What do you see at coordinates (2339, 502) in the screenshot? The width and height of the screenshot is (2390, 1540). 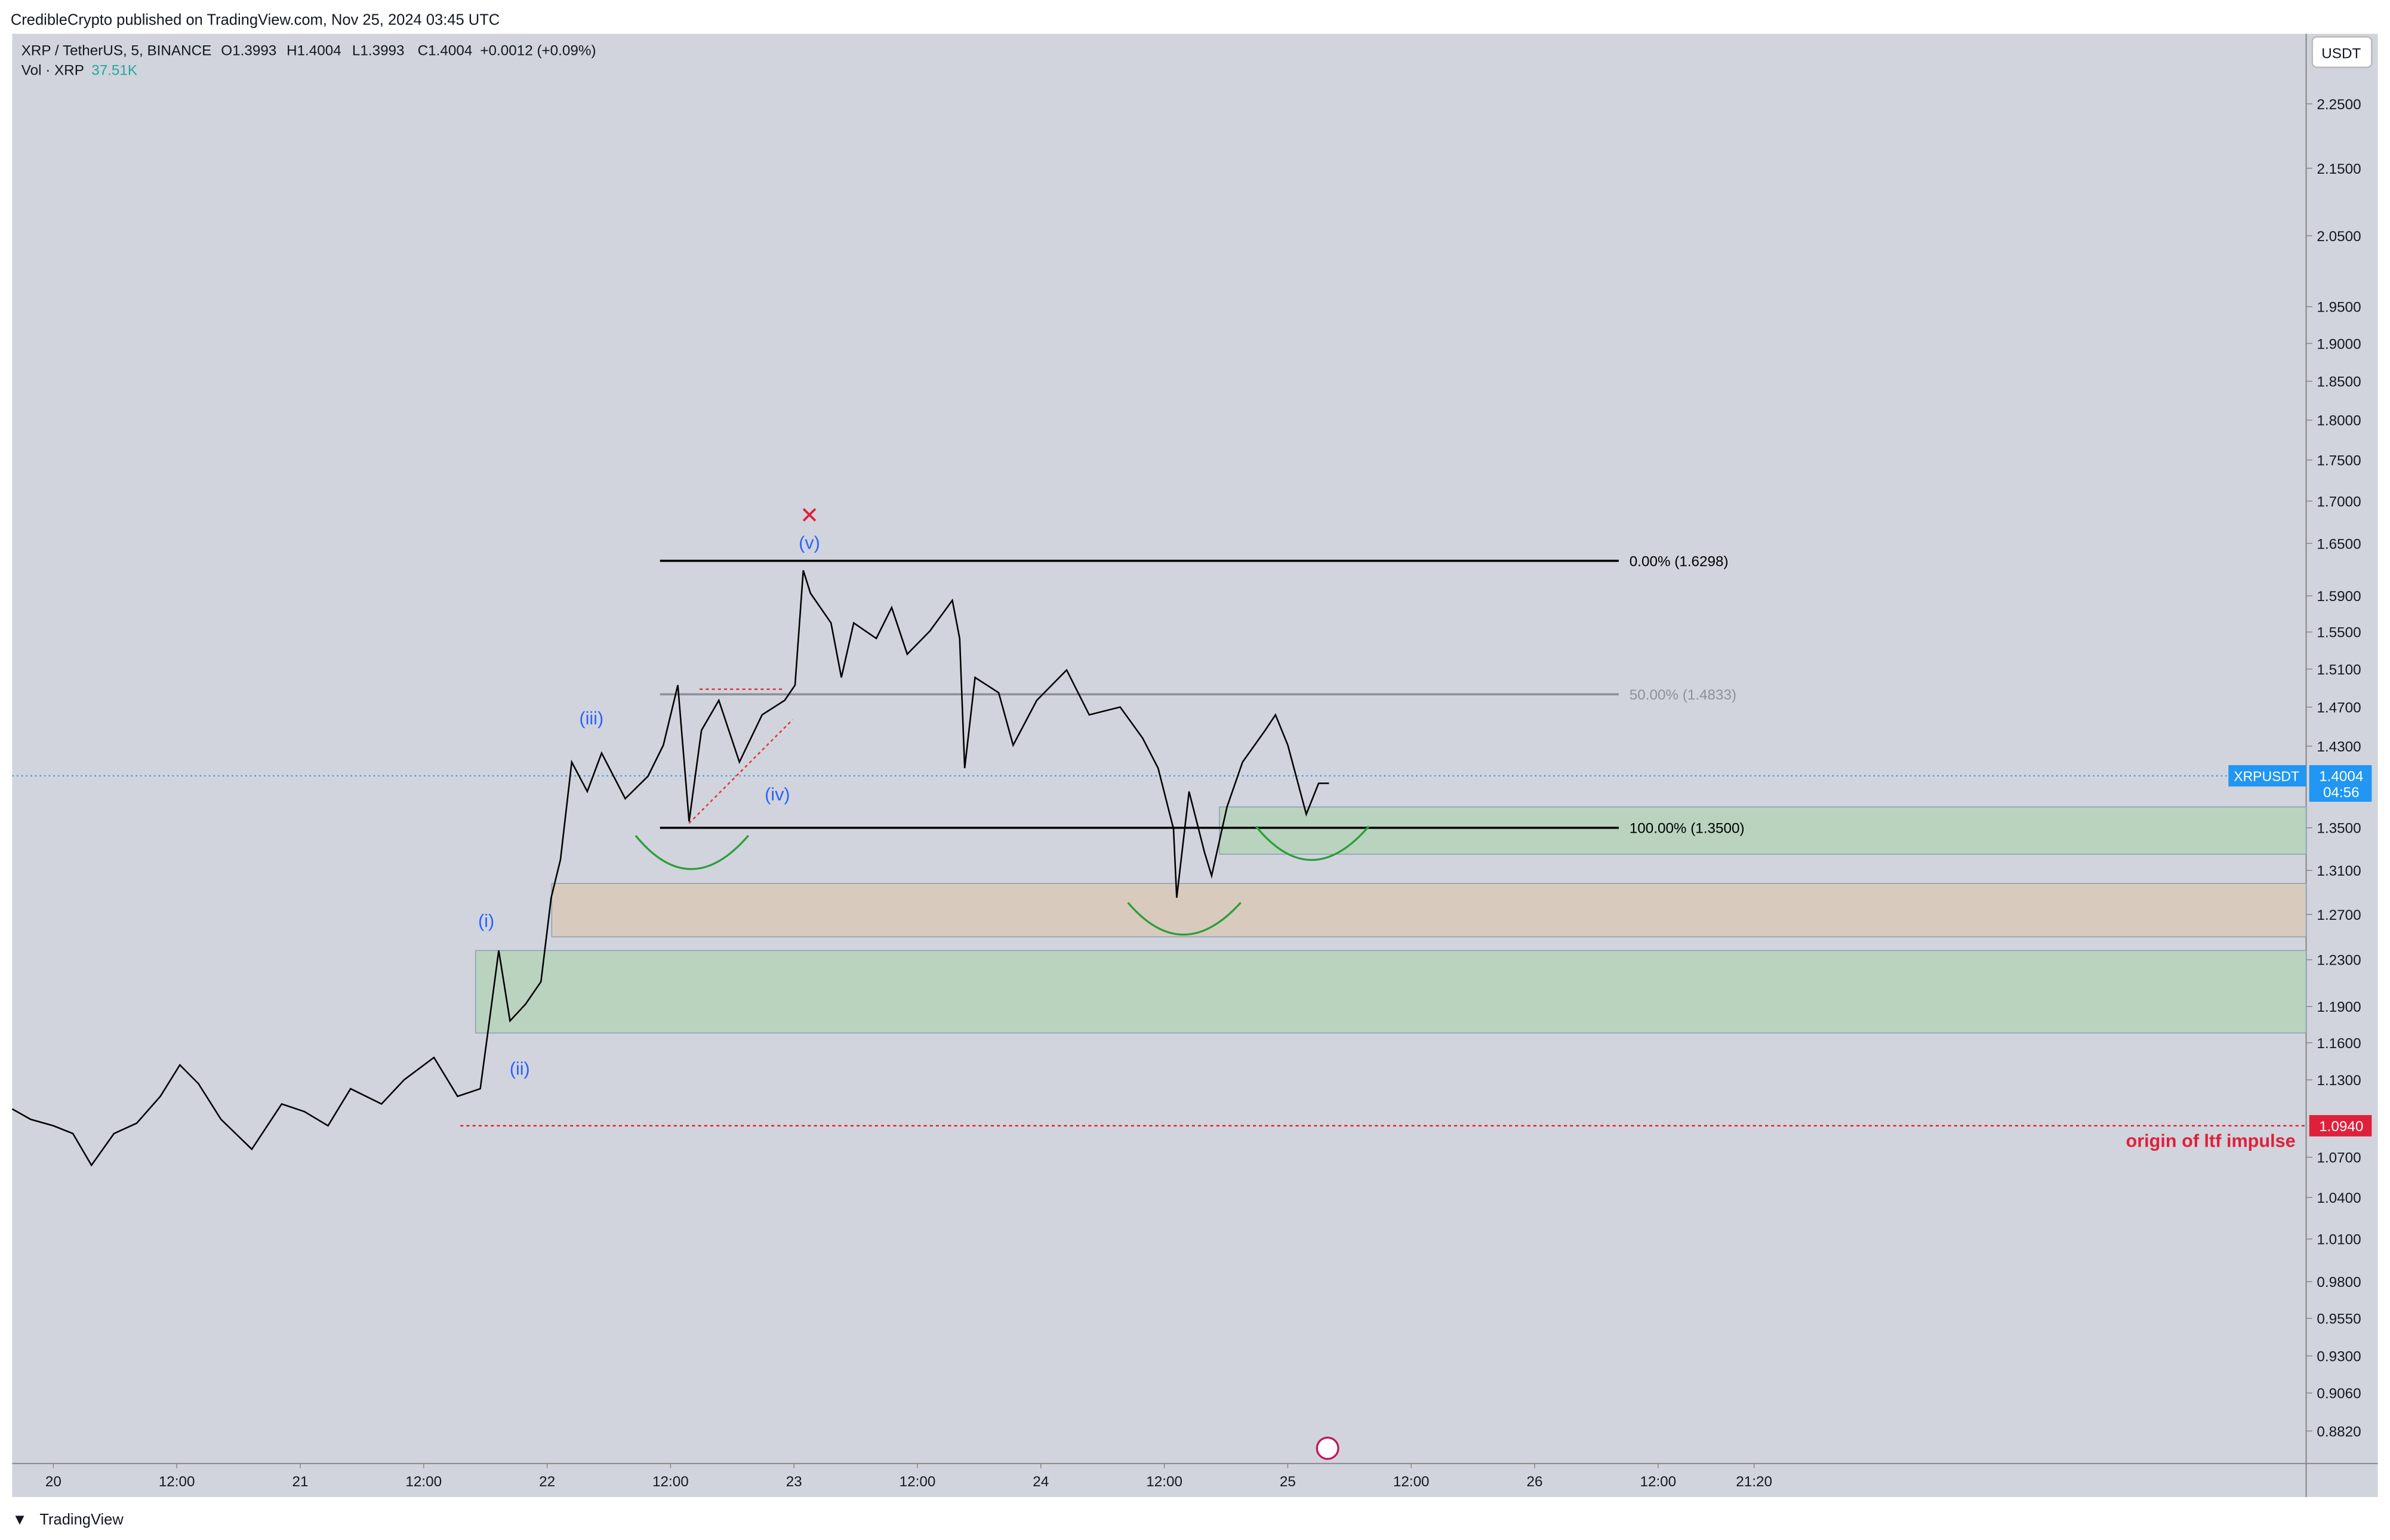 I see `y-tick-label: 1.7000` at bounding box center [2339, 502].